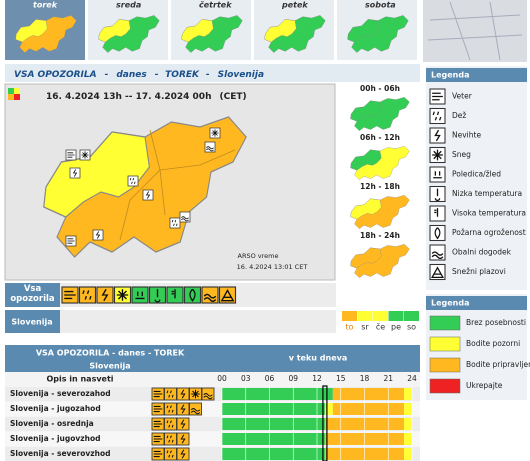 The height and width of the screenshot is (461, 530). What do you see at coordinates (79, 379) in the screenshot?
I see `table-column: Opis in nasveti` at bounding box center [79, 379].